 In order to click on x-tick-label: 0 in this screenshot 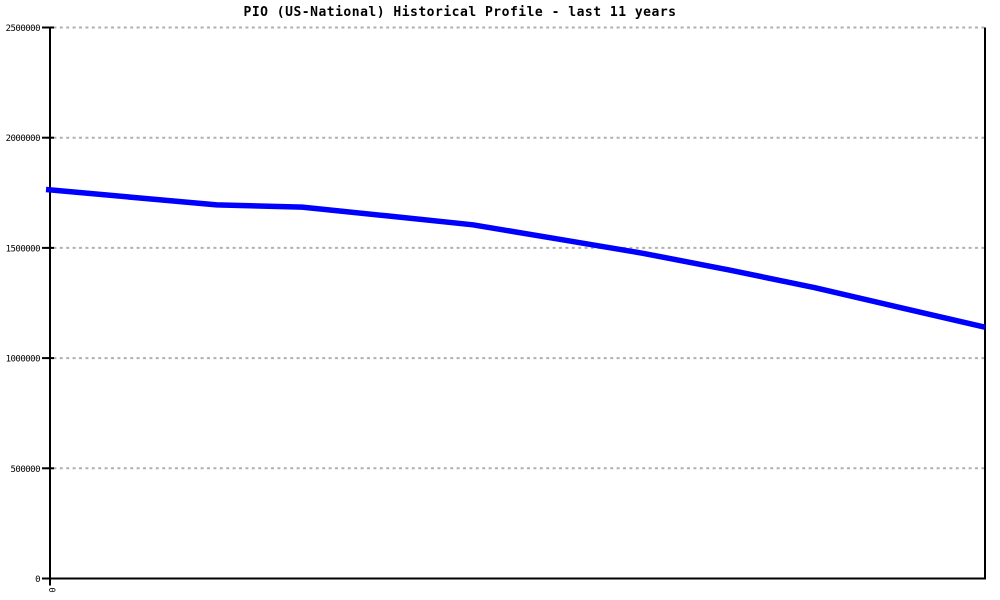, I will do `click(51, 589)`.